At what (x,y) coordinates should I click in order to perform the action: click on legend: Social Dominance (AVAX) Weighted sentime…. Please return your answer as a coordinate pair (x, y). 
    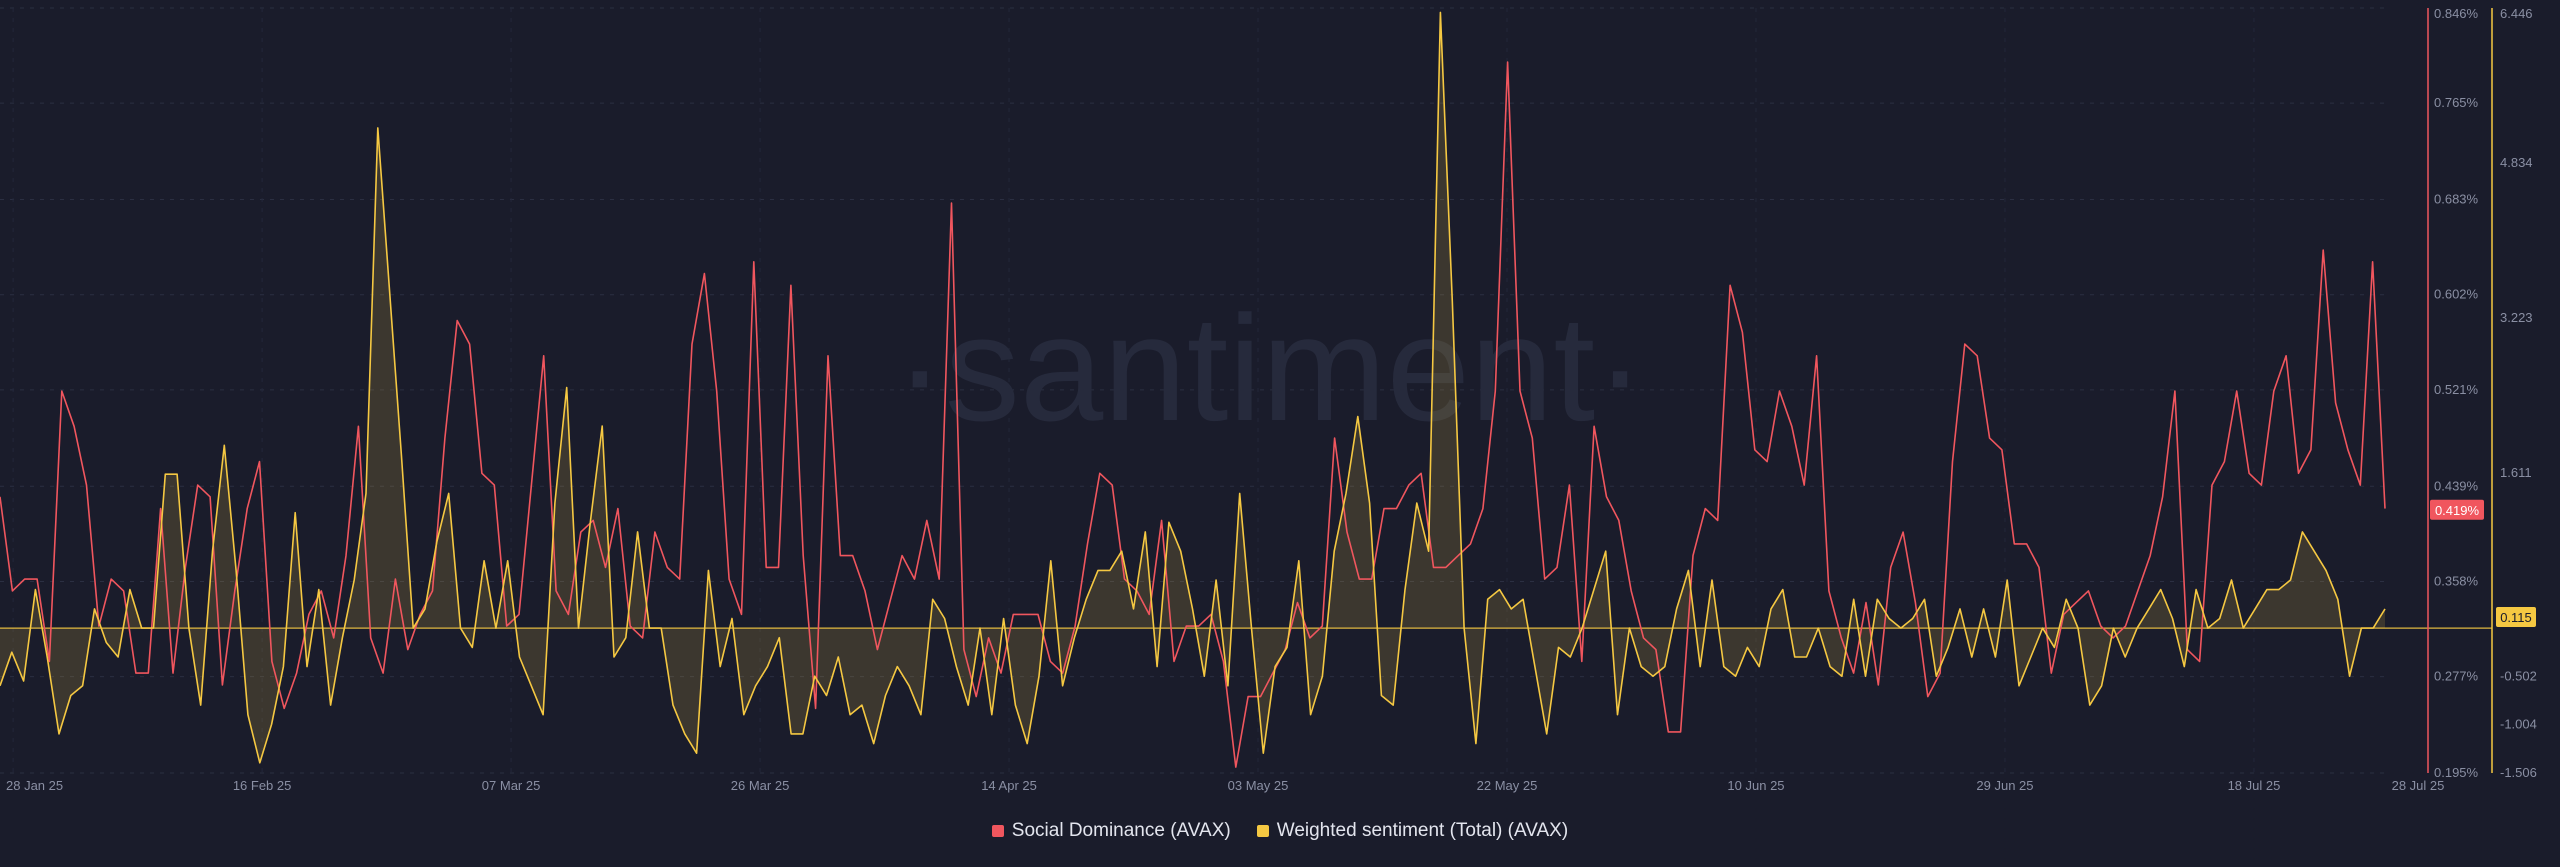
    Looking at the image, I should click on (1280, 831).